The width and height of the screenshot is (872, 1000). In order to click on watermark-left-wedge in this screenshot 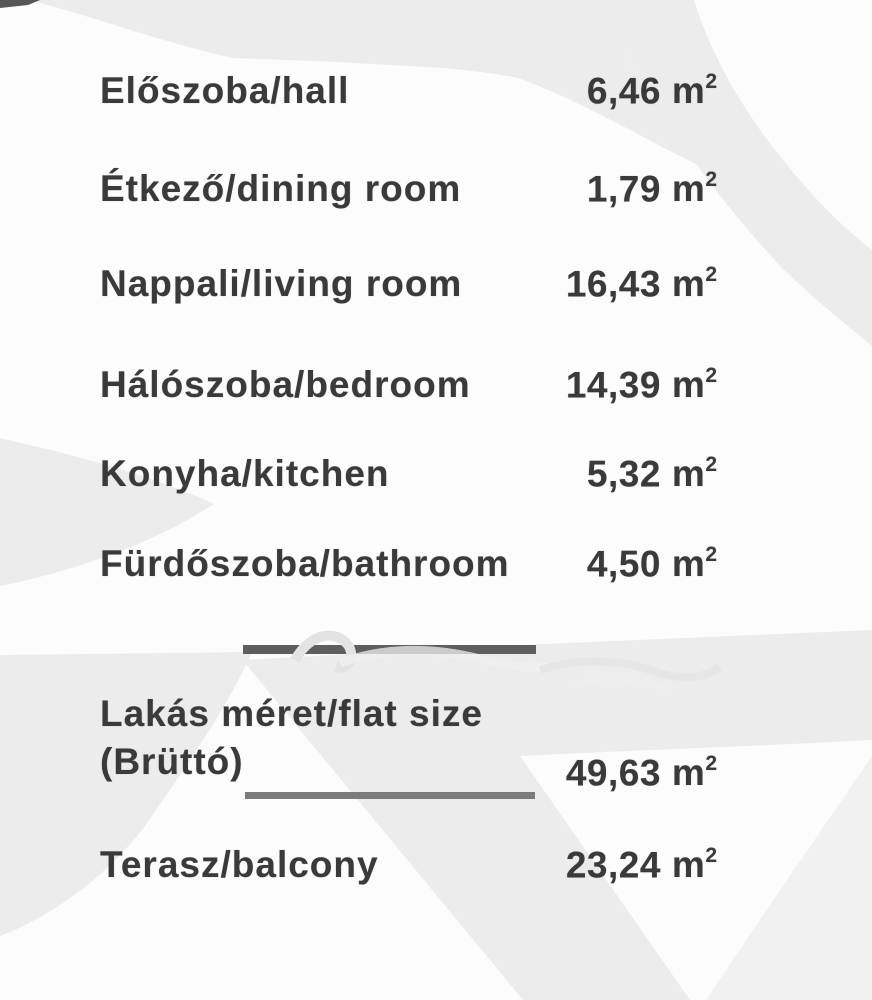, I will do `click(107, 512)`.